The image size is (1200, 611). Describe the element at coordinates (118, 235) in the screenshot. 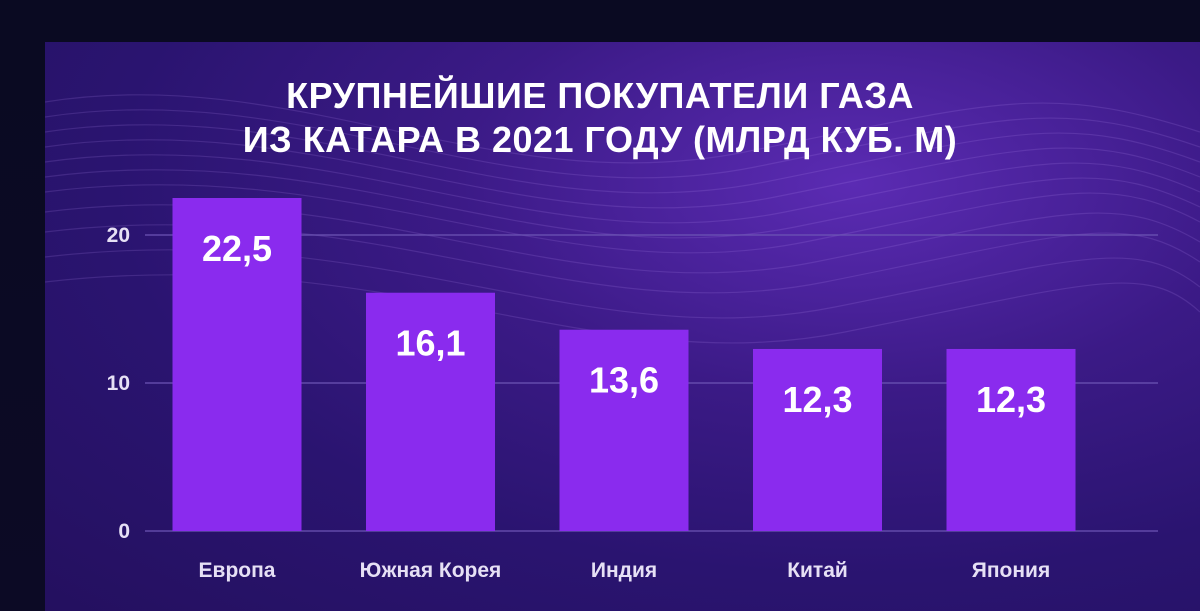

I see `y-tick-label: 20` at that location.